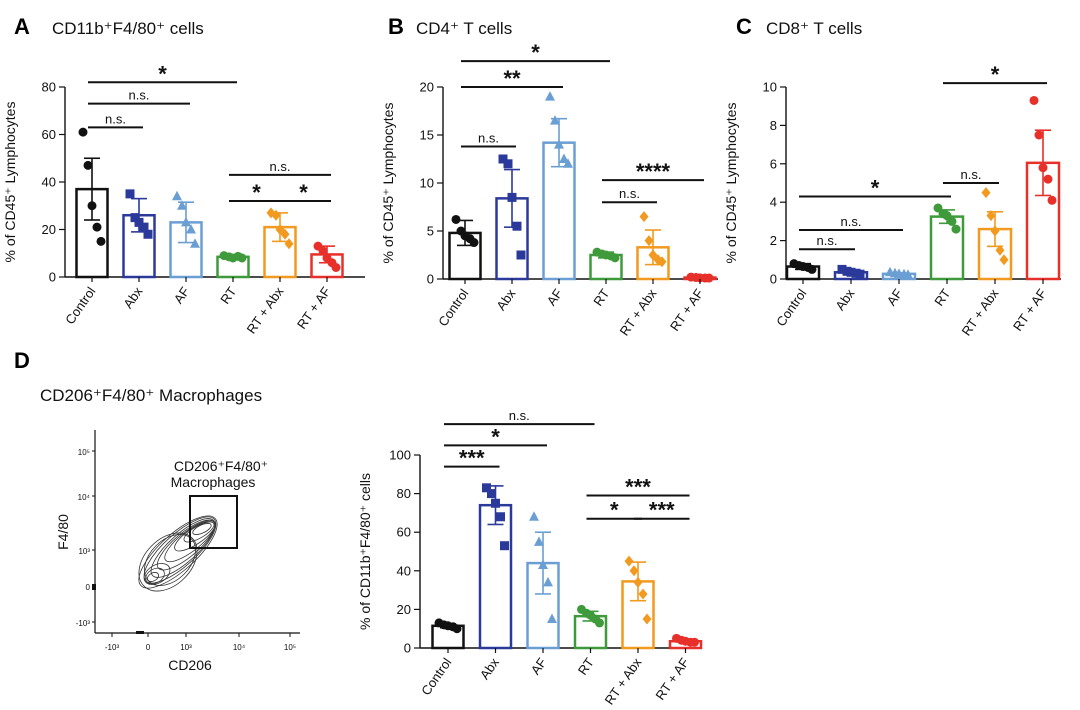 The width and height of the screenshot is (1080, 710). Describe the element at coordinates (182, 295) in the screenshot. I see `category-label: AF` at that location.